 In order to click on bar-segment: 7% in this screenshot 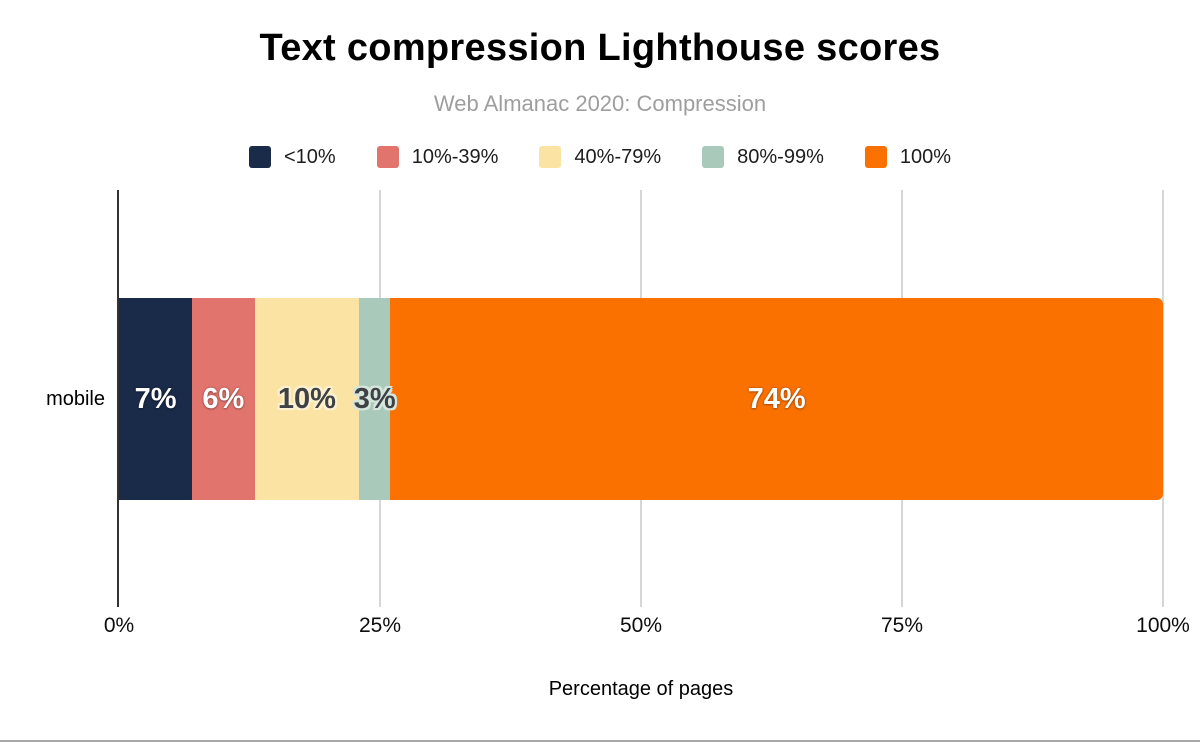, I will do `click(156, 399)`.